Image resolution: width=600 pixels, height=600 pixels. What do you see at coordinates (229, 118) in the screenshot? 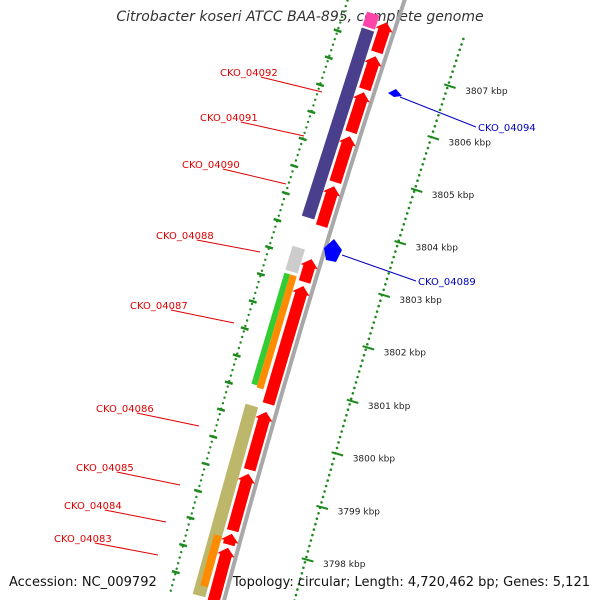
I see `forward-gene-label: CKO_04091` at bounding box center [229, 118].